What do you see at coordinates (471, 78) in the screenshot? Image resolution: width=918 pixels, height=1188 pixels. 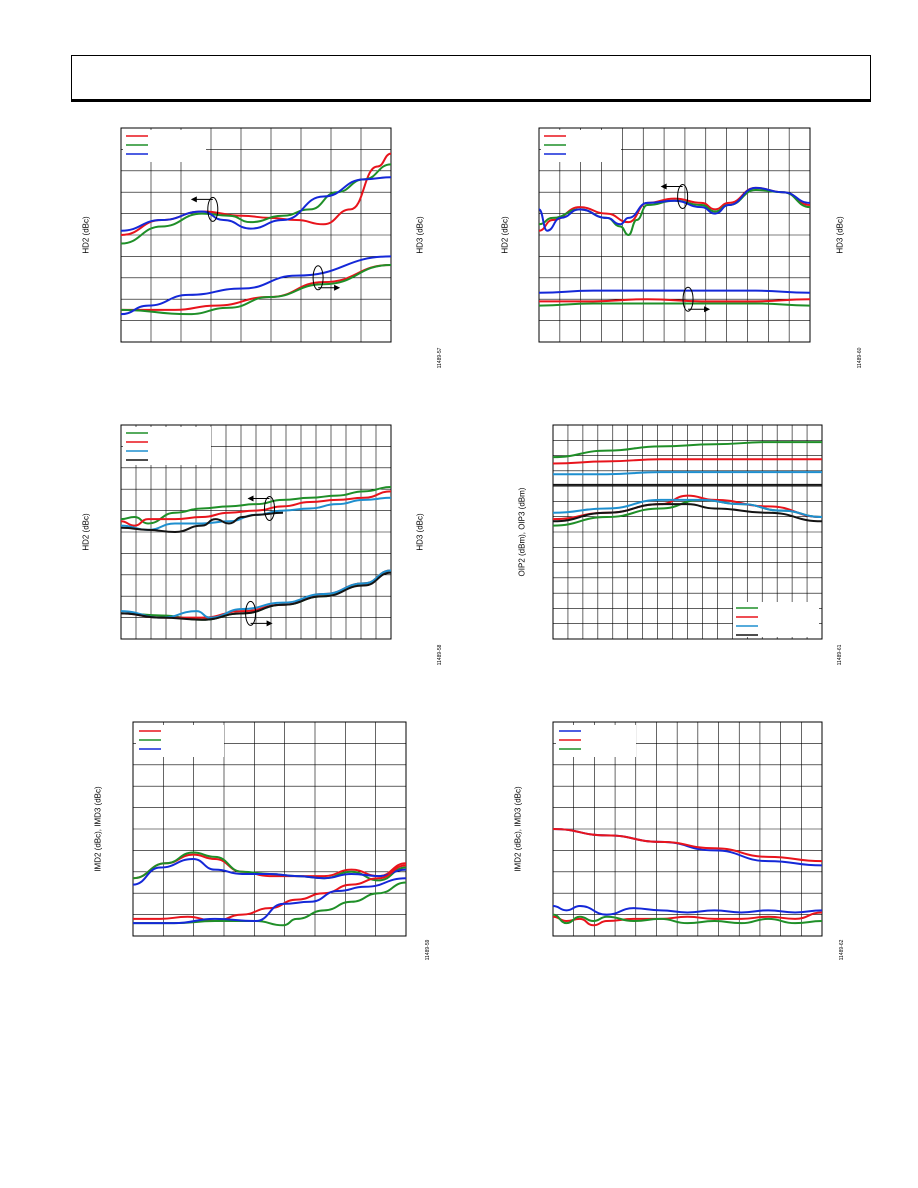 I see `page-header-box` at bounding box center [471, 78].